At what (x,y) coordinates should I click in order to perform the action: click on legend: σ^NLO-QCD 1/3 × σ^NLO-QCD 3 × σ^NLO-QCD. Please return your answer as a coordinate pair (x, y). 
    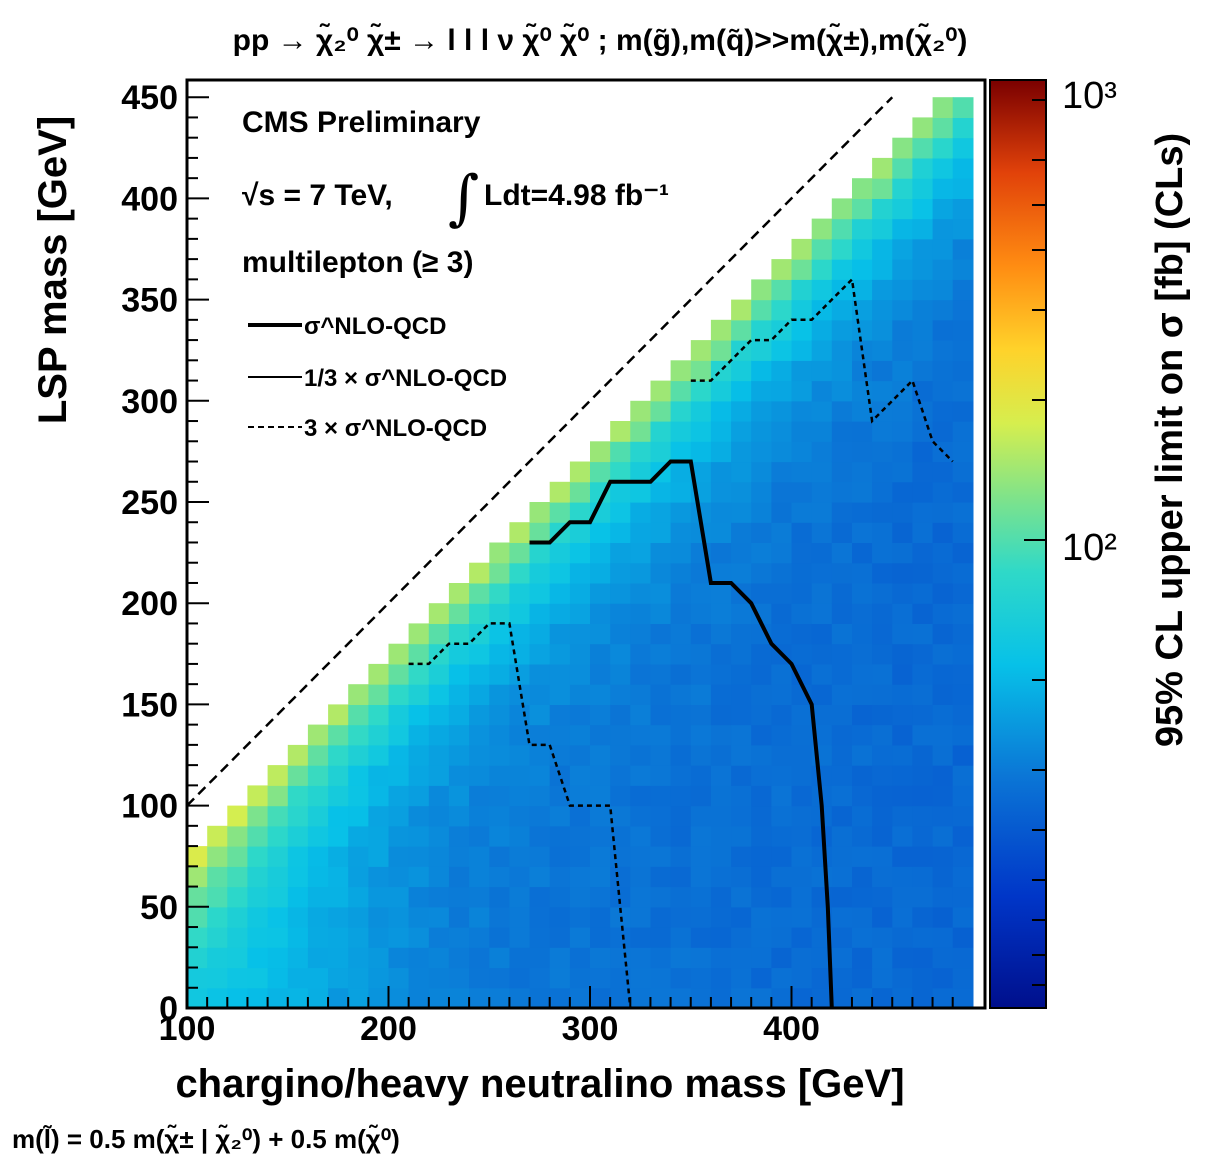
    Looking at the image, I should click on (377, 377).